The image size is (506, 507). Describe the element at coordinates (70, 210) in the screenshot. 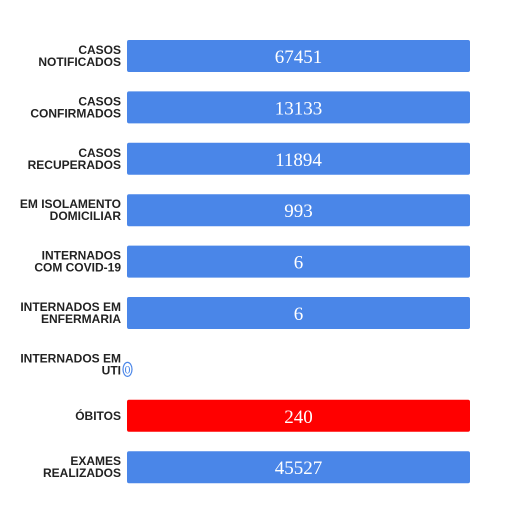

I see `category-label: EM ISOLAMENTO DOMICILIAR` at that location.